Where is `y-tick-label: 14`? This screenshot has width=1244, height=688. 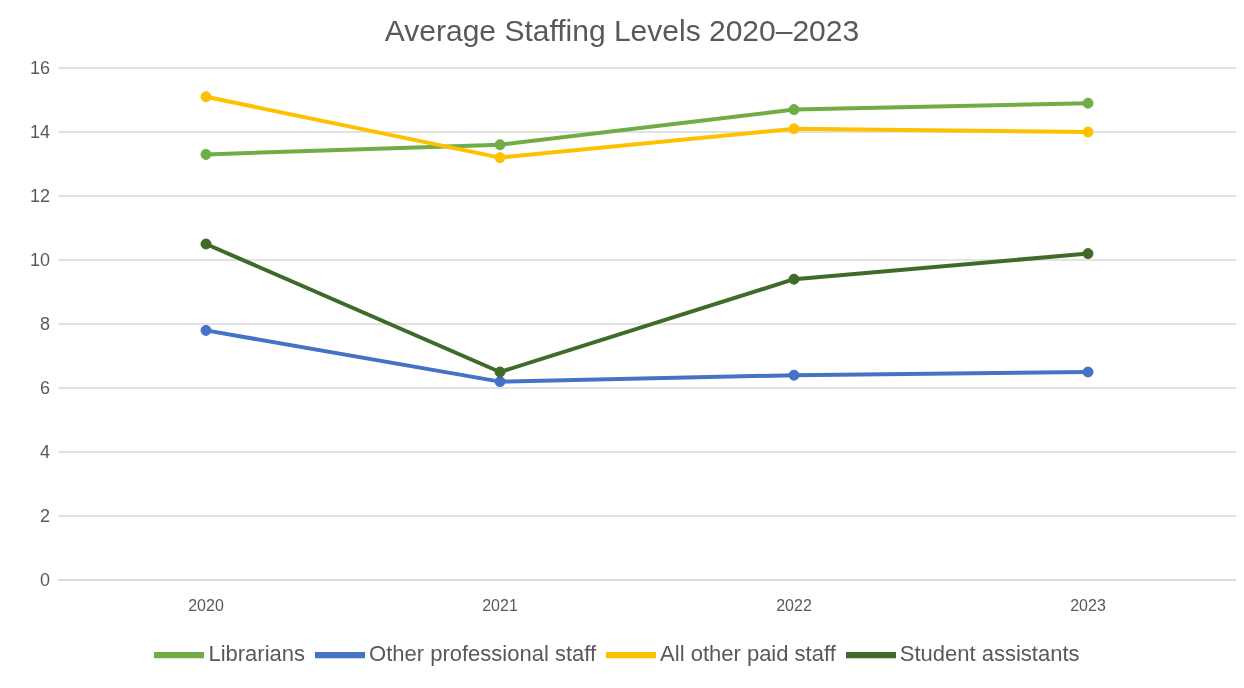 y-tick-label: 14 is located at coordinates (39, 132).